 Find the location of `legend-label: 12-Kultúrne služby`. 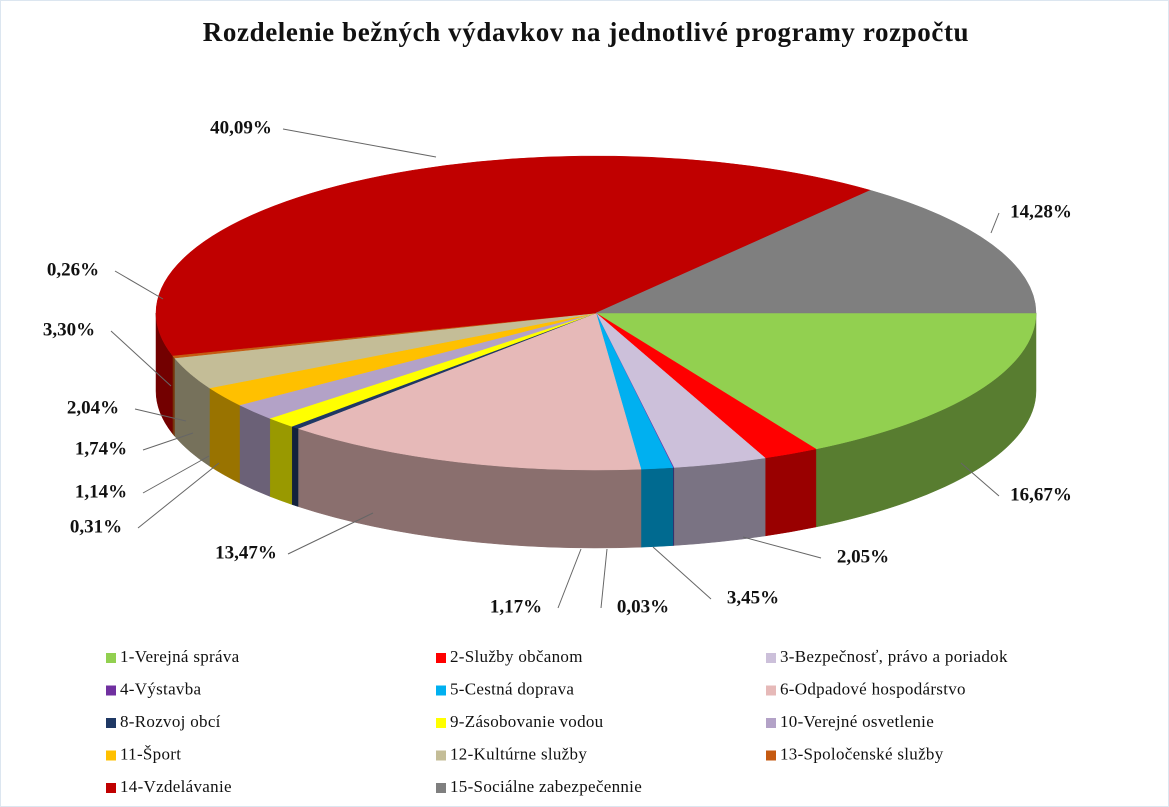

legend-label: 12-Kultúrne služby is located at coordinates (518, 753).